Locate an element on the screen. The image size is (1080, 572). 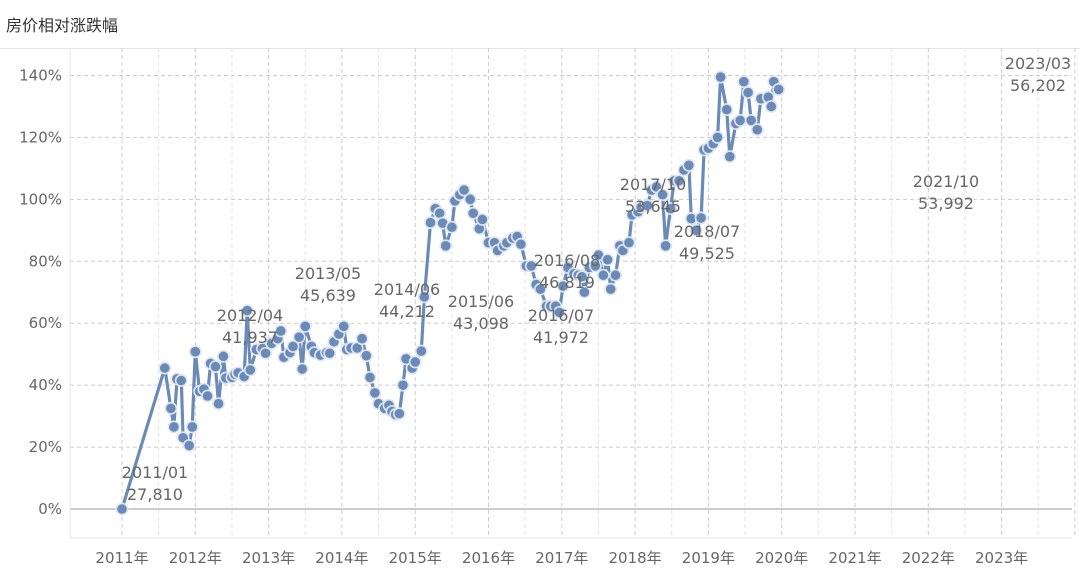
y-tick-label: 80% is located at coordinates (45, 261).